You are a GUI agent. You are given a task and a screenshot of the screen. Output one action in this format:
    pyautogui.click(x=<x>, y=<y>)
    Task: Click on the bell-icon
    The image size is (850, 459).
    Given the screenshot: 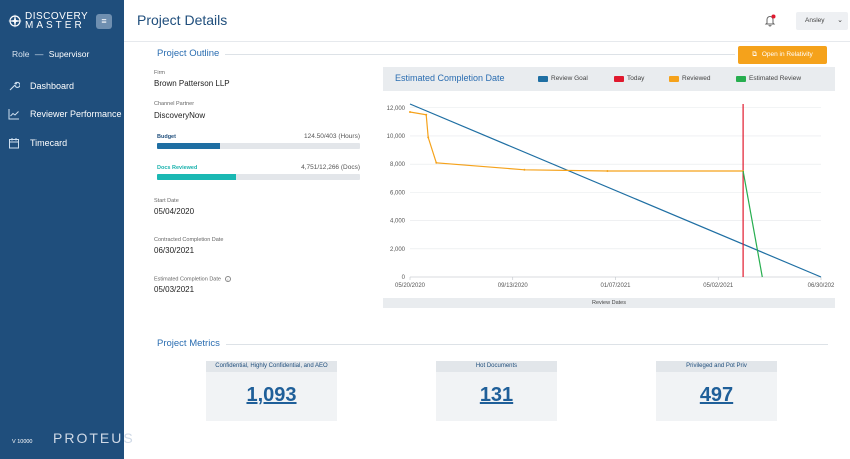 What is the action you would take?
    pyautogui.click(x=770, y=20)
    